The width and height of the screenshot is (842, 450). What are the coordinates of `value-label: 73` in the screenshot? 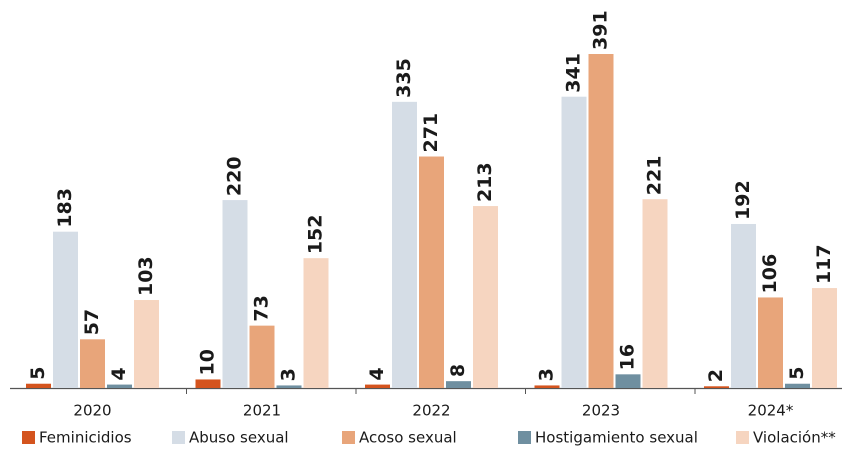 It's located at (262, 308).